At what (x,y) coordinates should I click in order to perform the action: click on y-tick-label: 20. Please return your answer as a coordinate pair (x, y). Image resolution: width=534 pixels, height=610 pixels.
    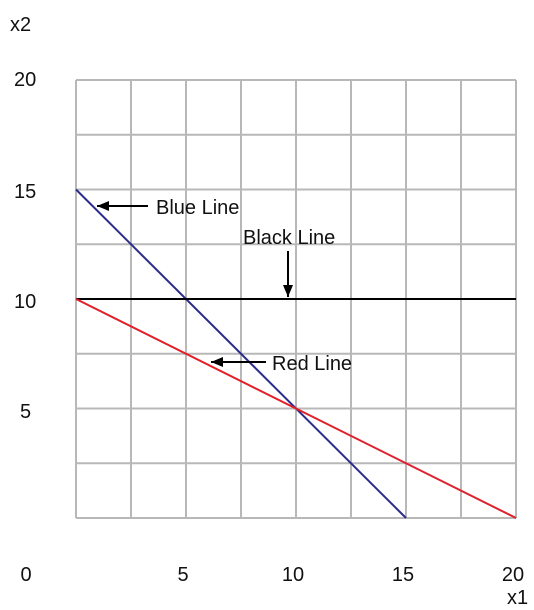
    Looking at the image, I should click on (25, 80).